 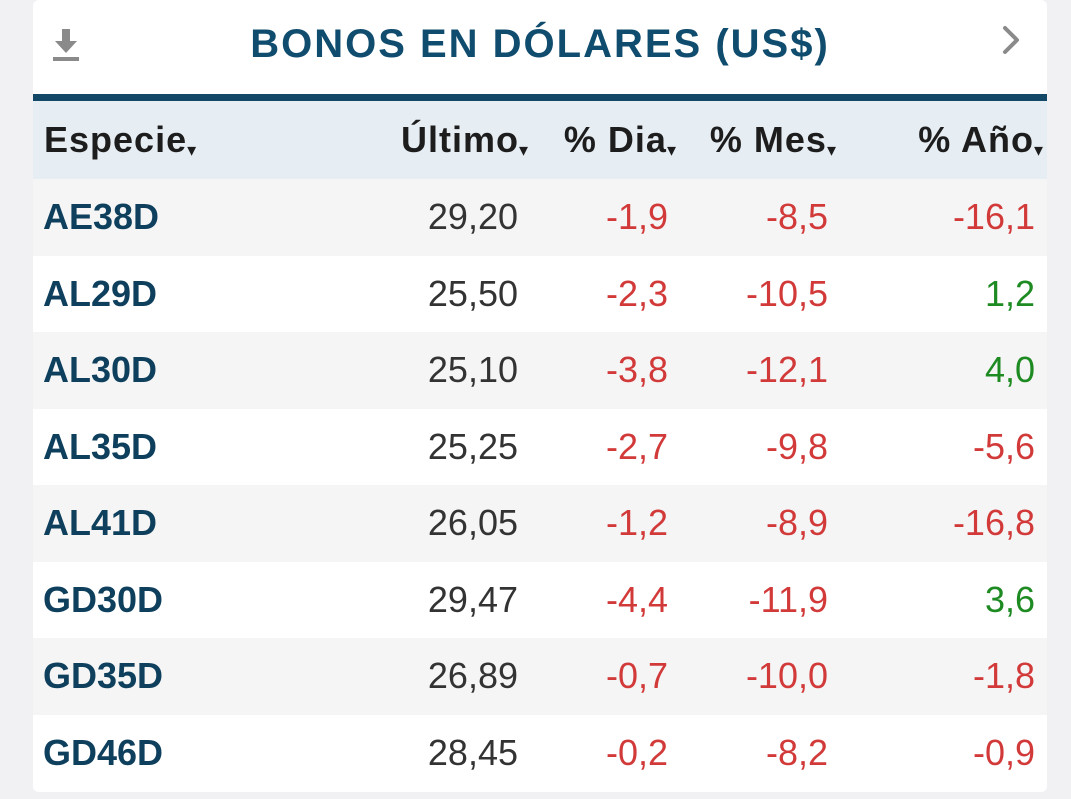 What do you see at coordinates (993, 217) in the screenshot?
I see `anio-cell: -16,1` at bounding box center [993, 217].